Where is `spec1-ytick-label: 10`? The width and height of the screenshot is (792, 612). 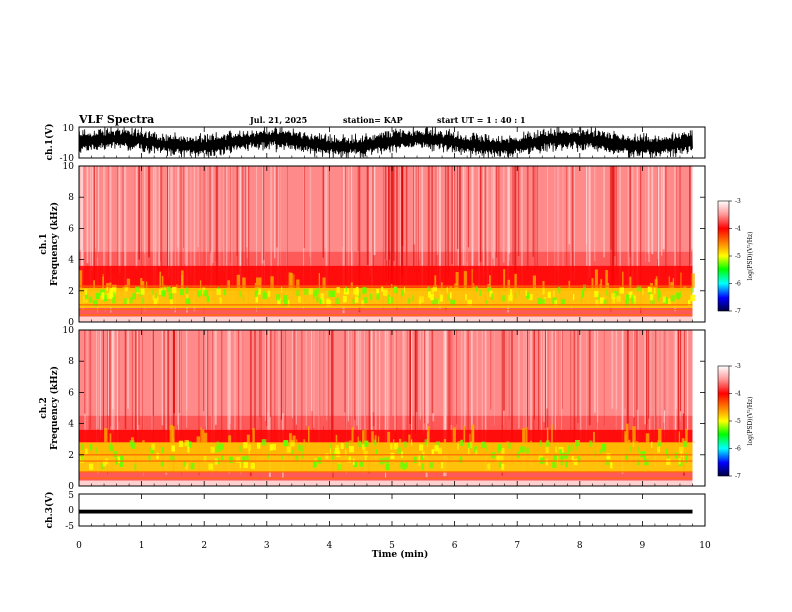 spec1-ytick-label: 10 is located at coordinates (69, 167).